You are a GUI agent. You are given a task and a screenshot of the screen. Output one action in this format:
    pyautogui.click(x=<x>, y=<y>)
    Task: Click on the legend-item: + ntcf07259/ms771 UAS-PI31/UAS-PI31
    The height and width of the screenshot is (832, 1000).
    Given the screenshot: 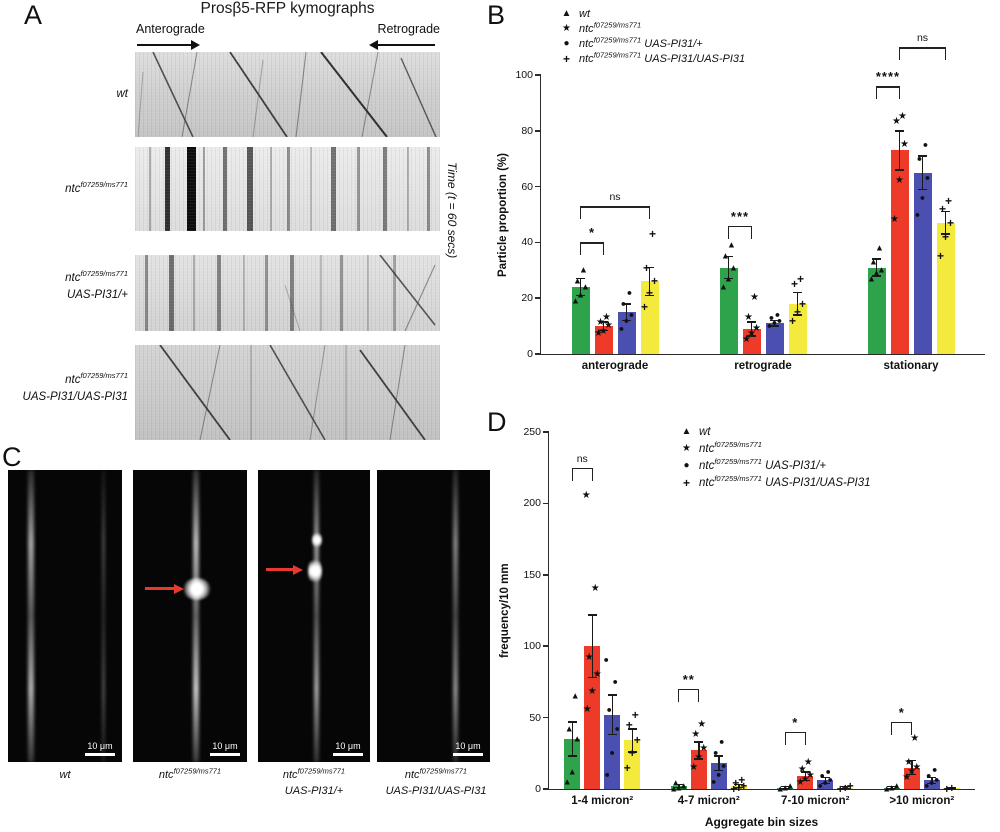 What is the action you would take?
    pyautogui.click(x=775, y=482)
    